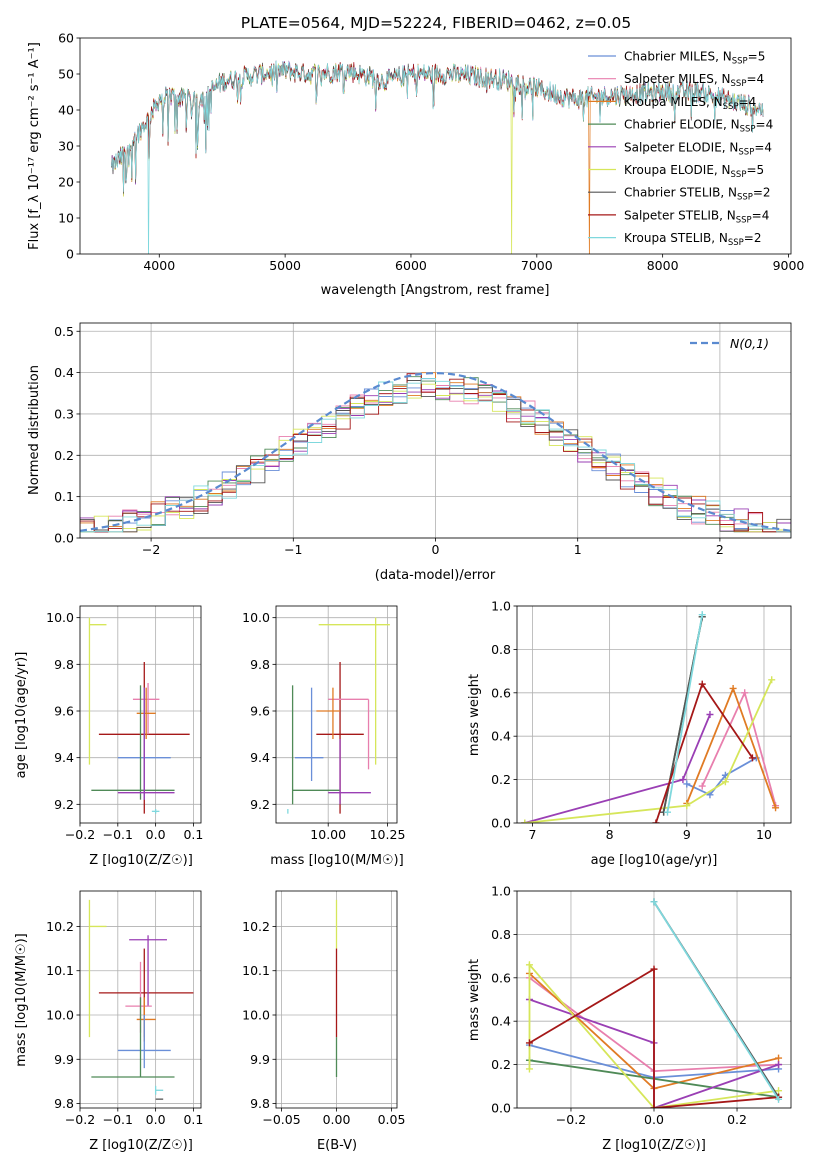 The image size is (819, 1170). I want to click on mass-weight-vs-age-frame, so click(654, 714).